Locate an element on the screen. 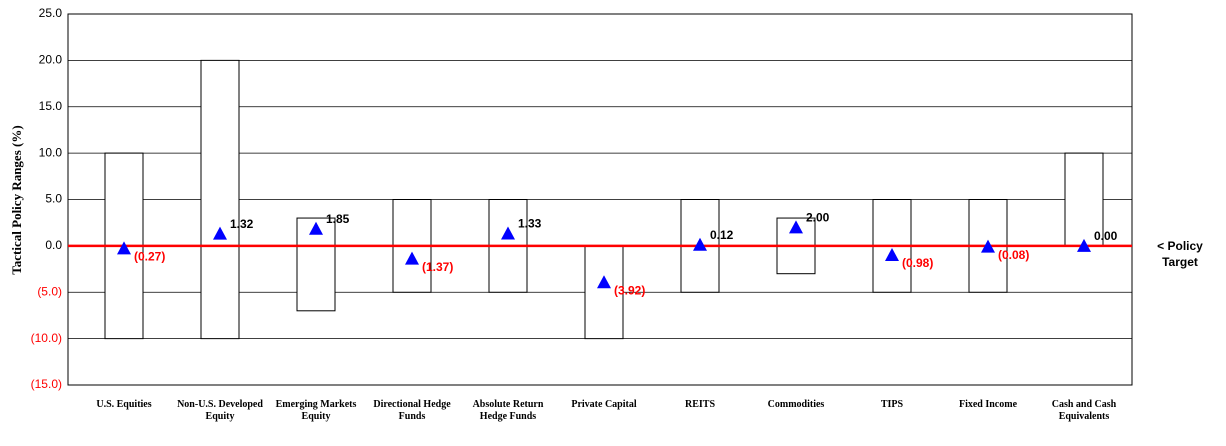 This screenshot has width=1226, height=446. y-tick-label: 10.0 is located at coordinates (51, 152).